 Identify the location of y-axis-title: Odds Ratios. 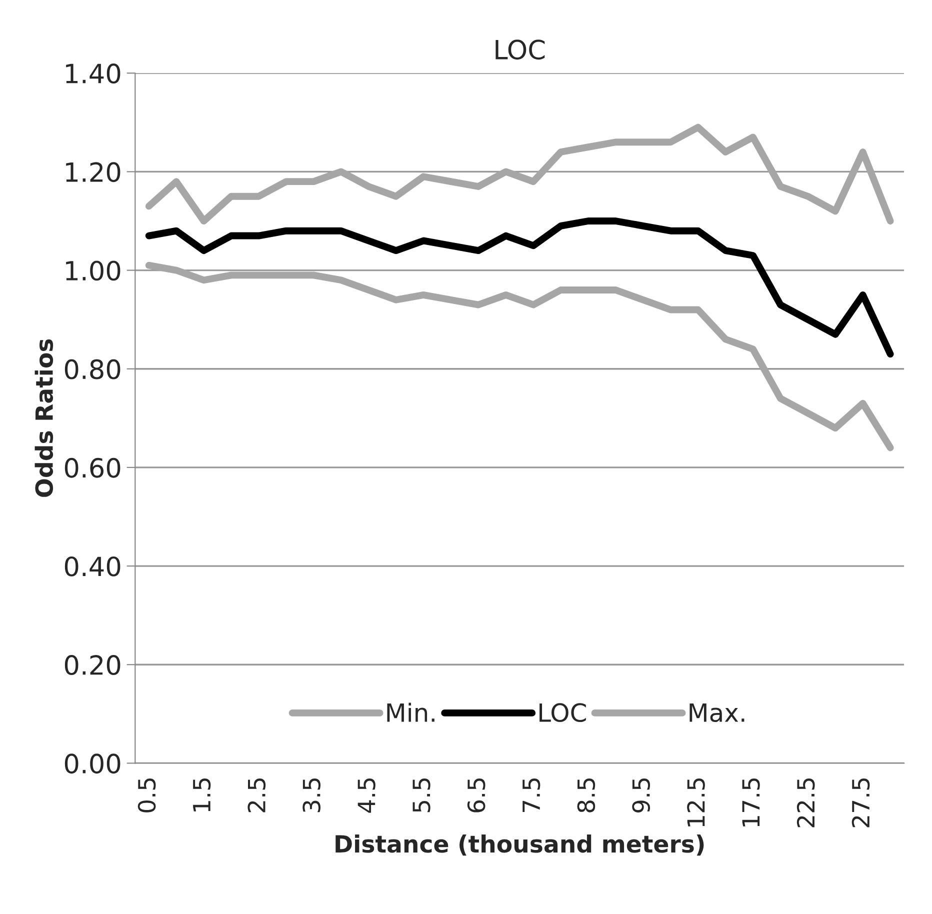
(44, 418).